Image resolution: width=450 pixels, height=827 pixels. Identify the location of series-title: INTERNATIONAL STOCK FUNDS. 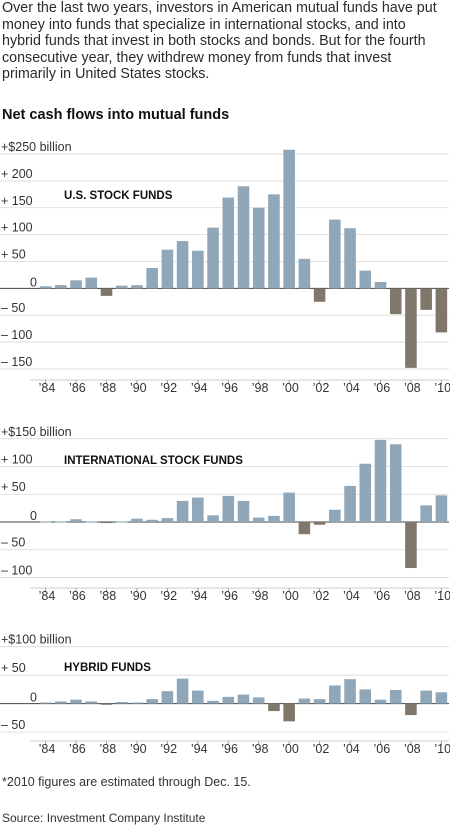
(153, 461).